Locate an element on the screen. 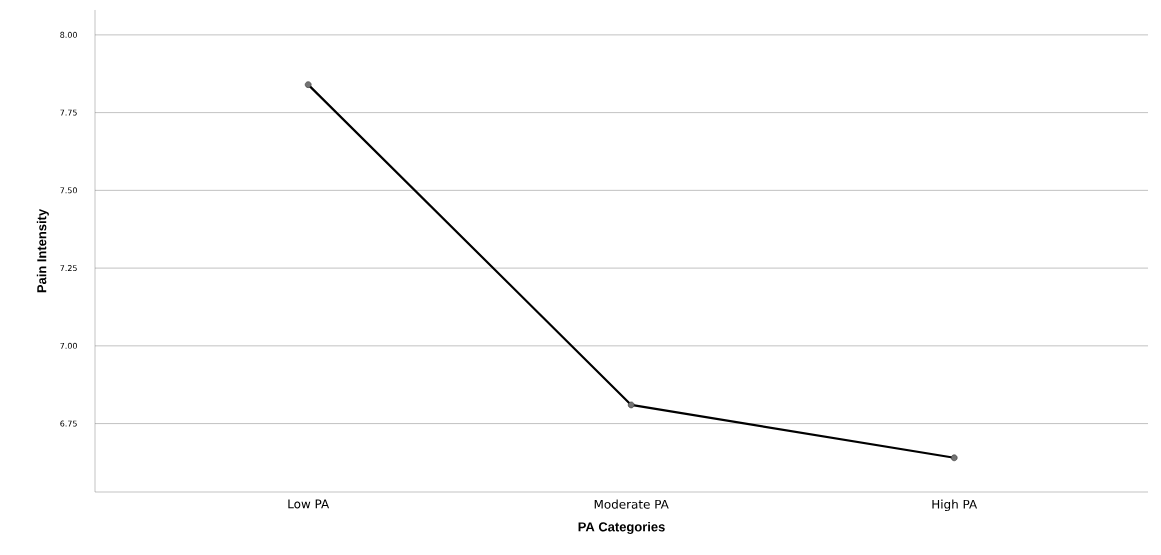 This screenshot has height=555, width=1161. y-axis-title: Pain Intensity is located at coordinates (42, 250).